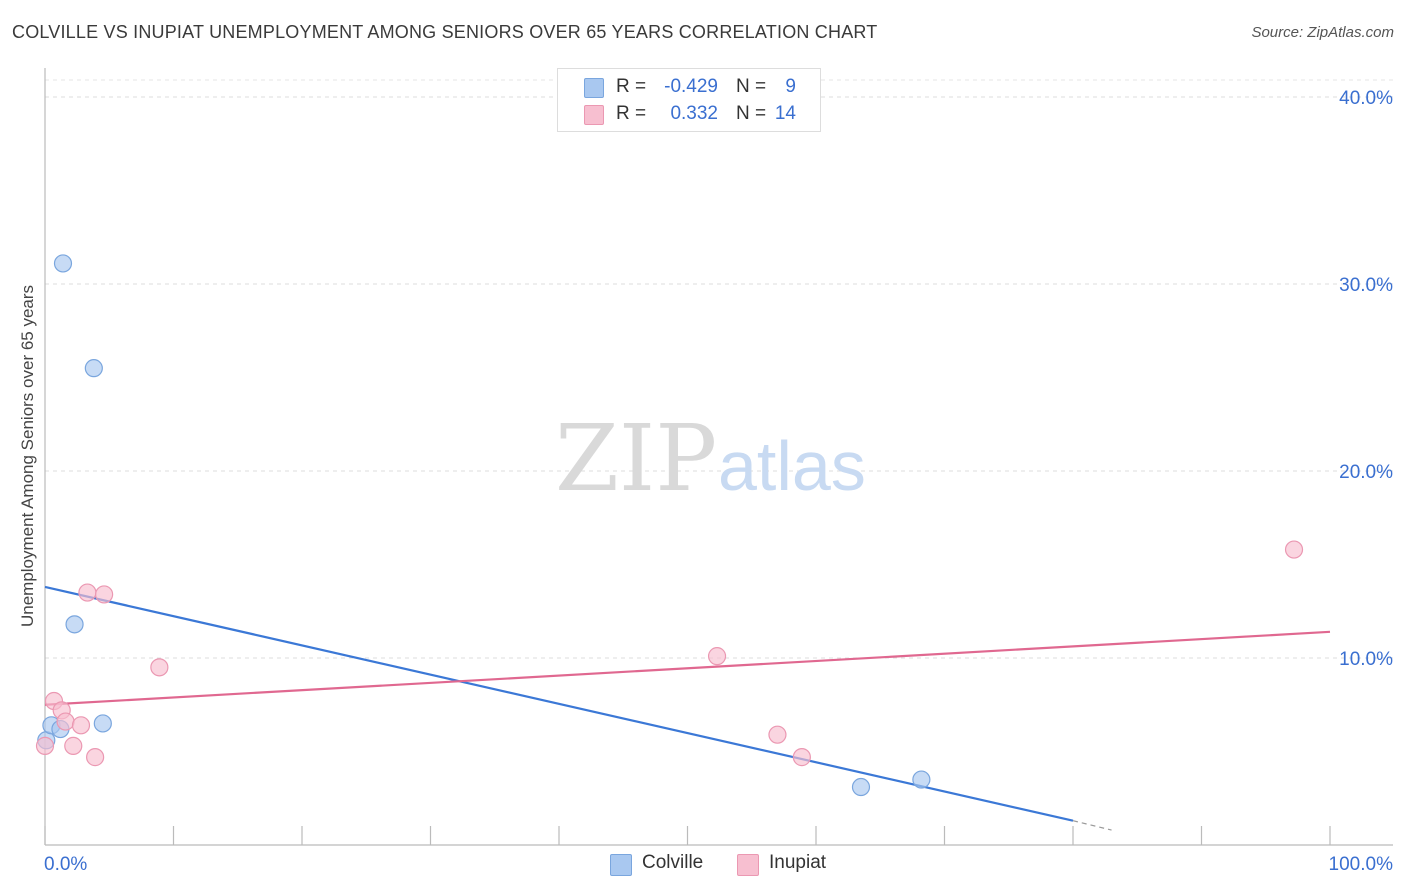 The height and width of the screenshot is (892, 1406). Describe the element at coordinates (718, 864) in the screenshot. I see `x-tick-labels: 0.0% 100.0%` at that location.